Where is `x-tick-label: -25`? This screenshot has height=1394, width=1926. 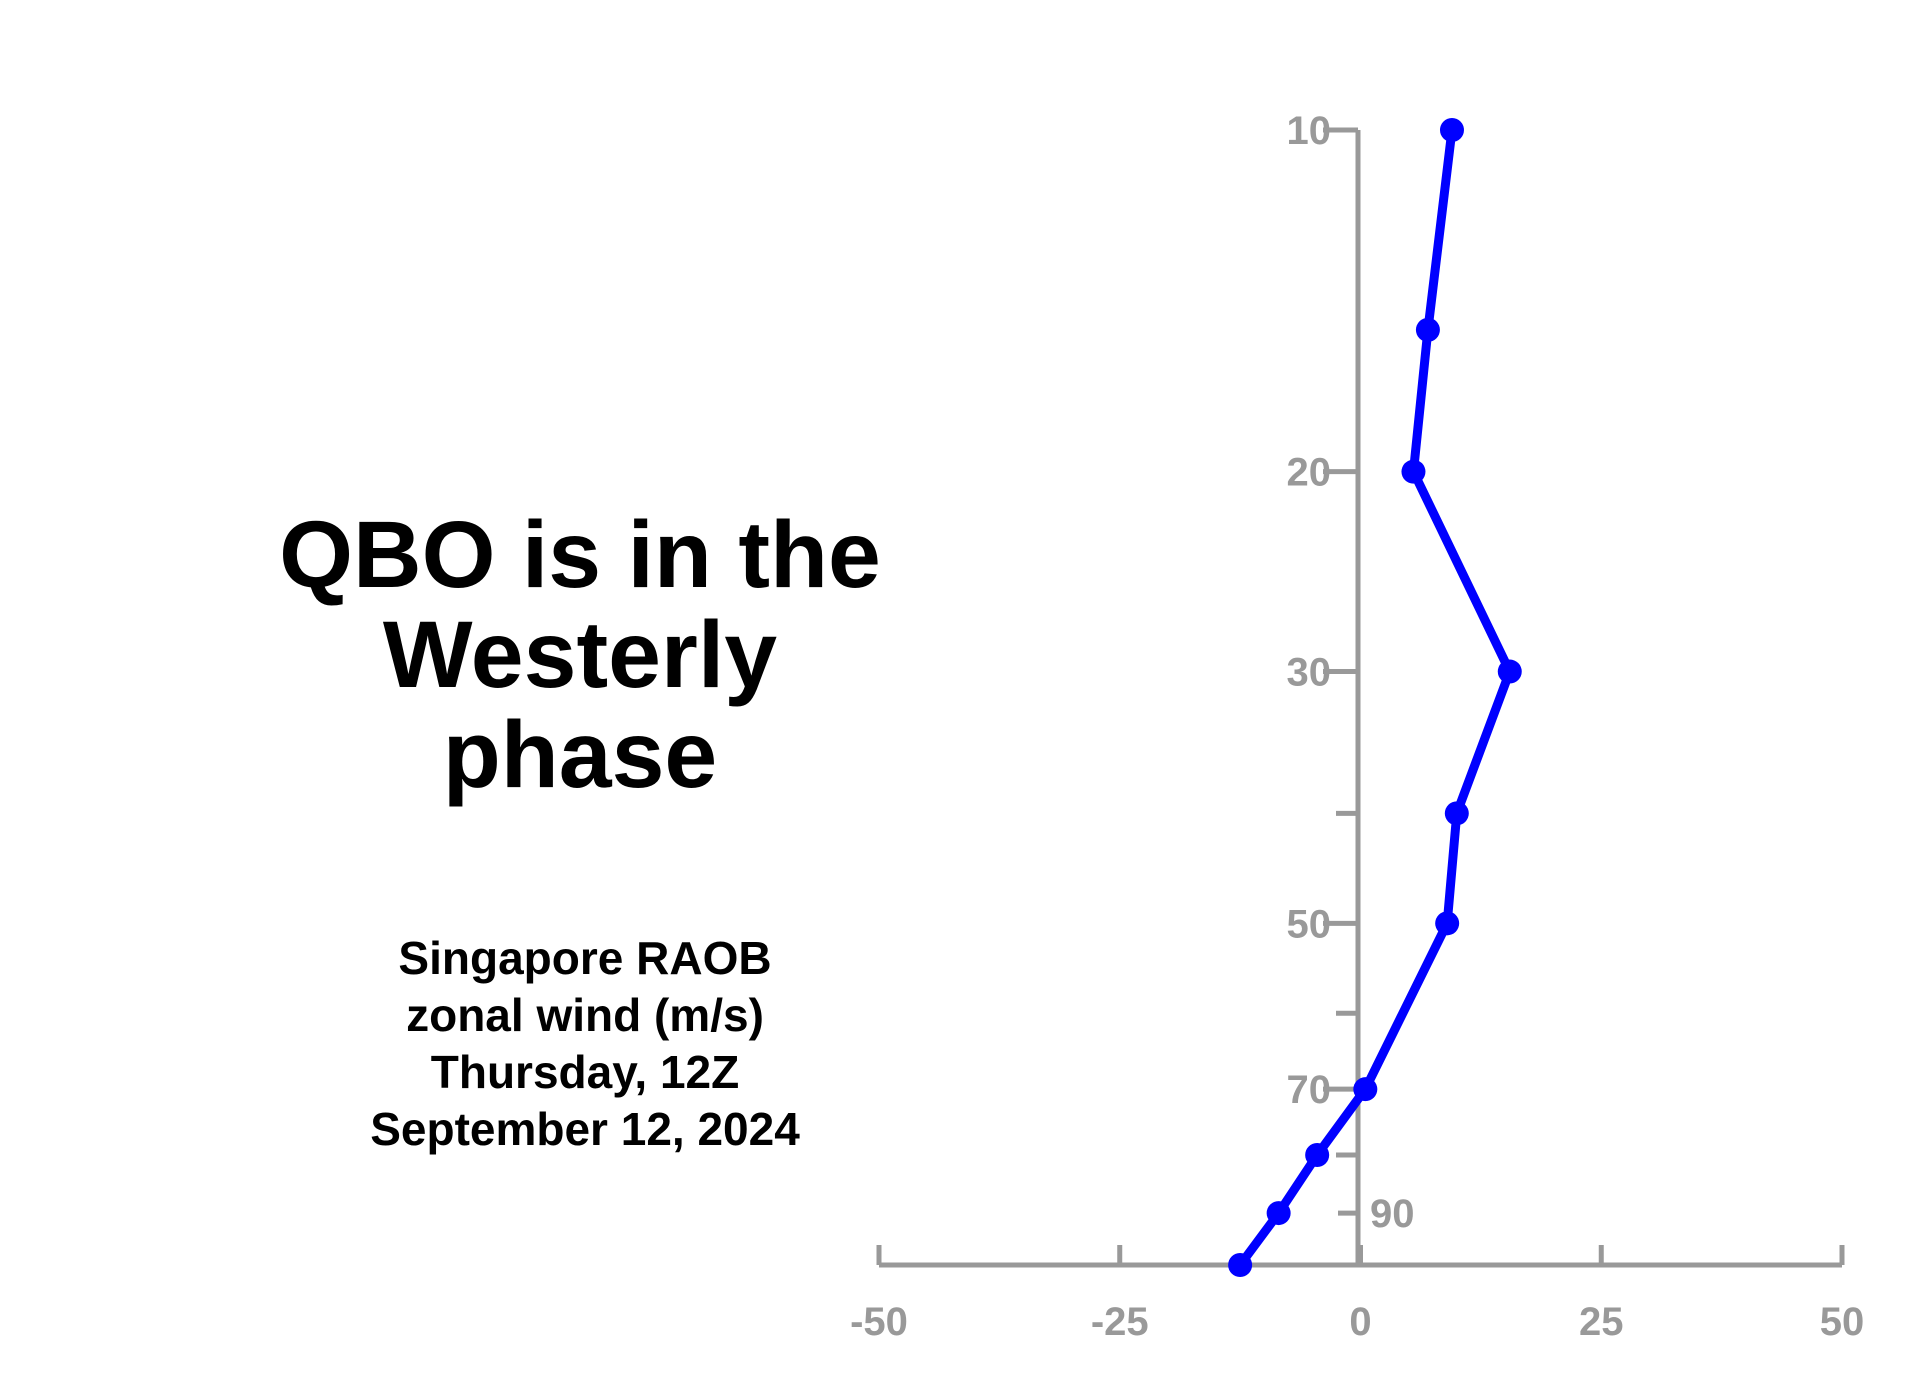 x-tick-label: -25 is located at coordinates (1120, 1322).